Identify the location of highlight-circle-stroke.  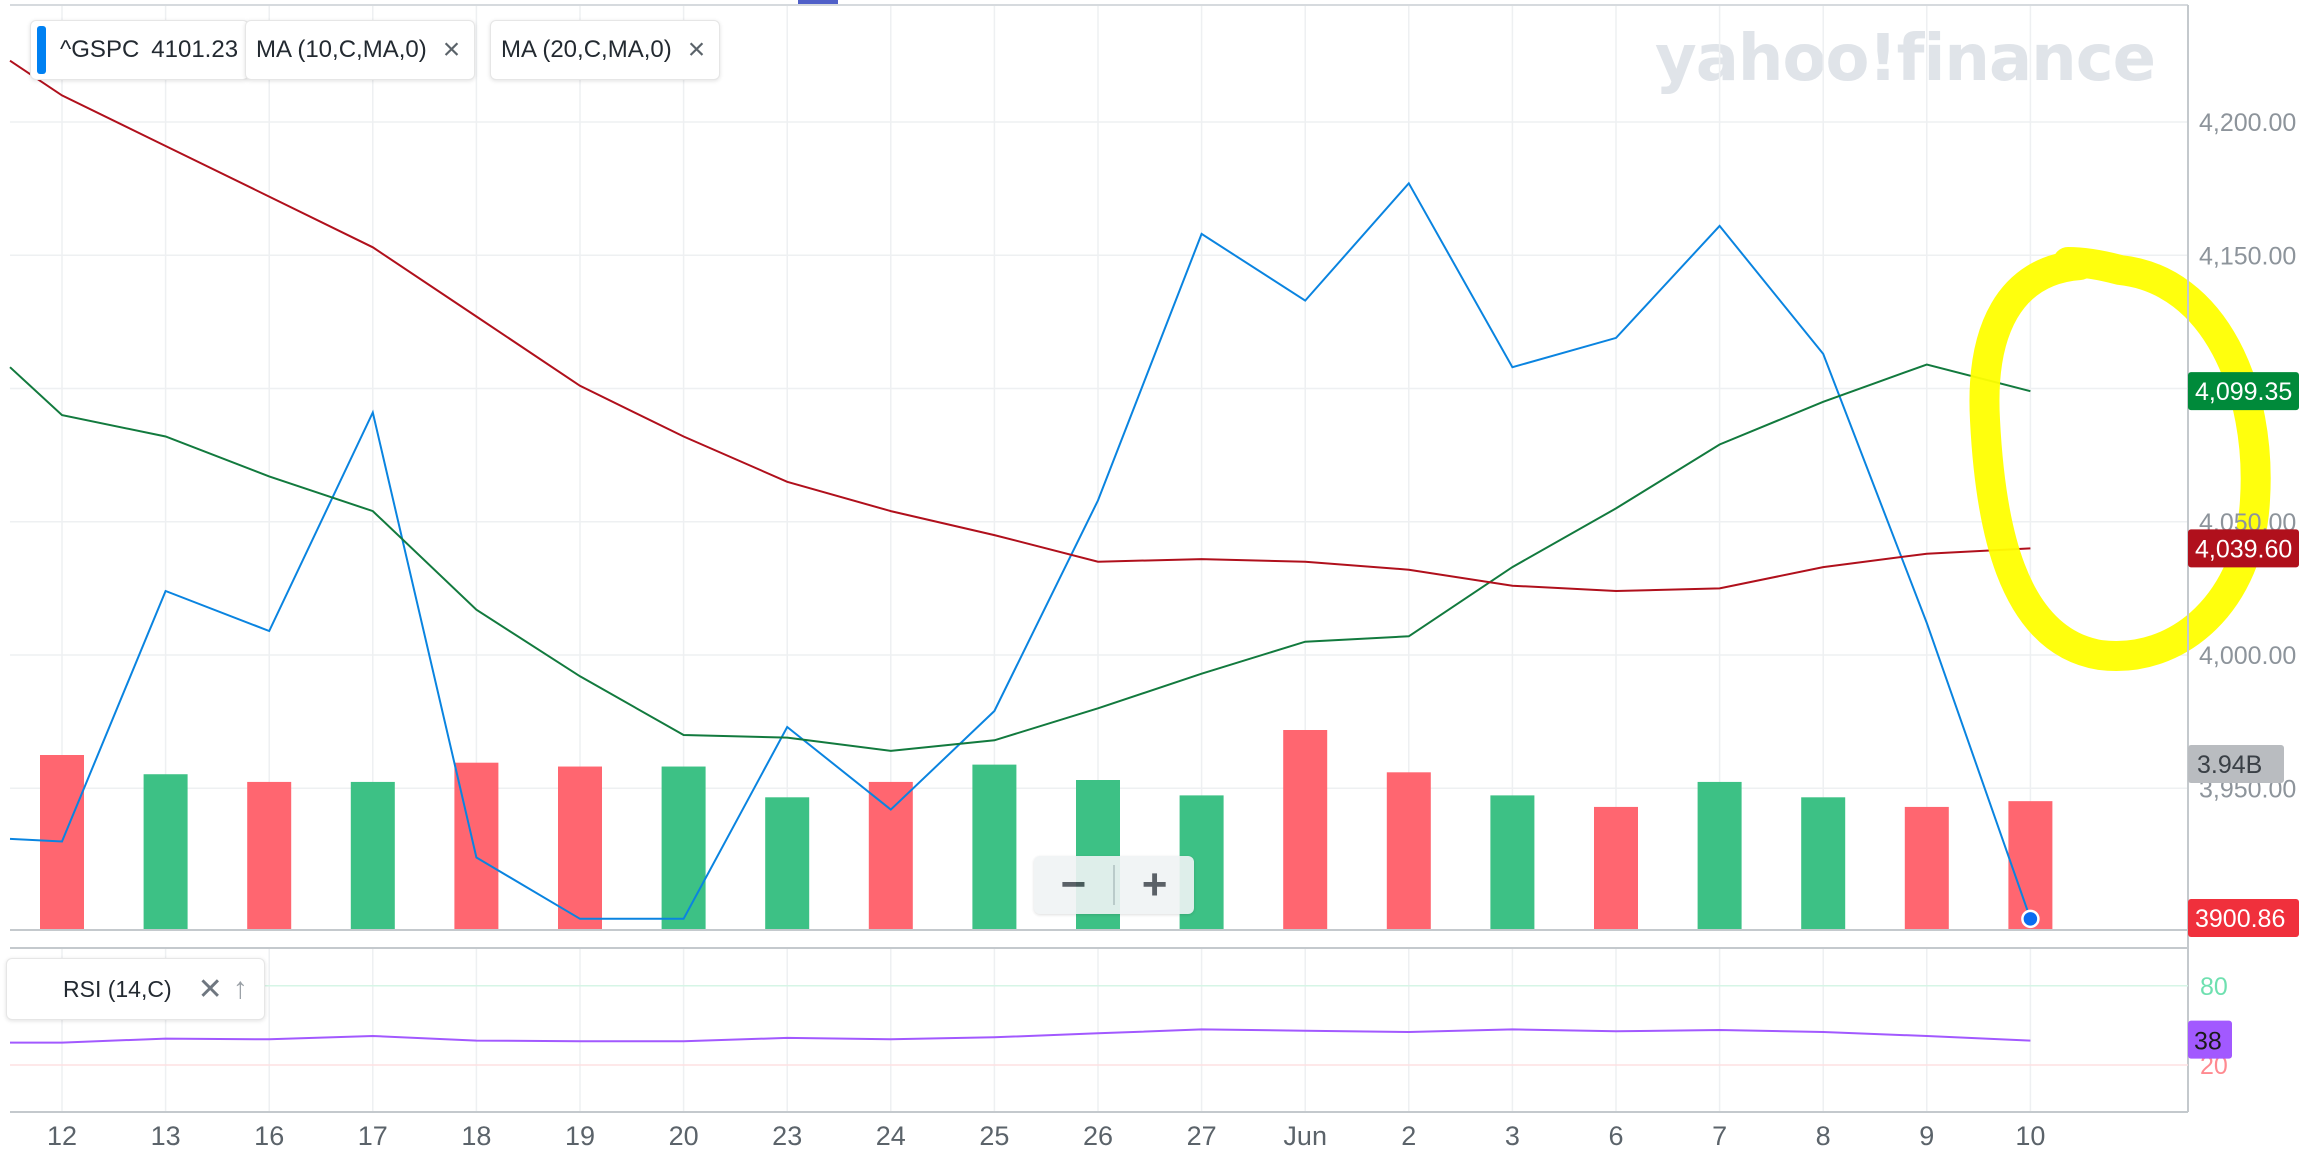
(2120, 459).